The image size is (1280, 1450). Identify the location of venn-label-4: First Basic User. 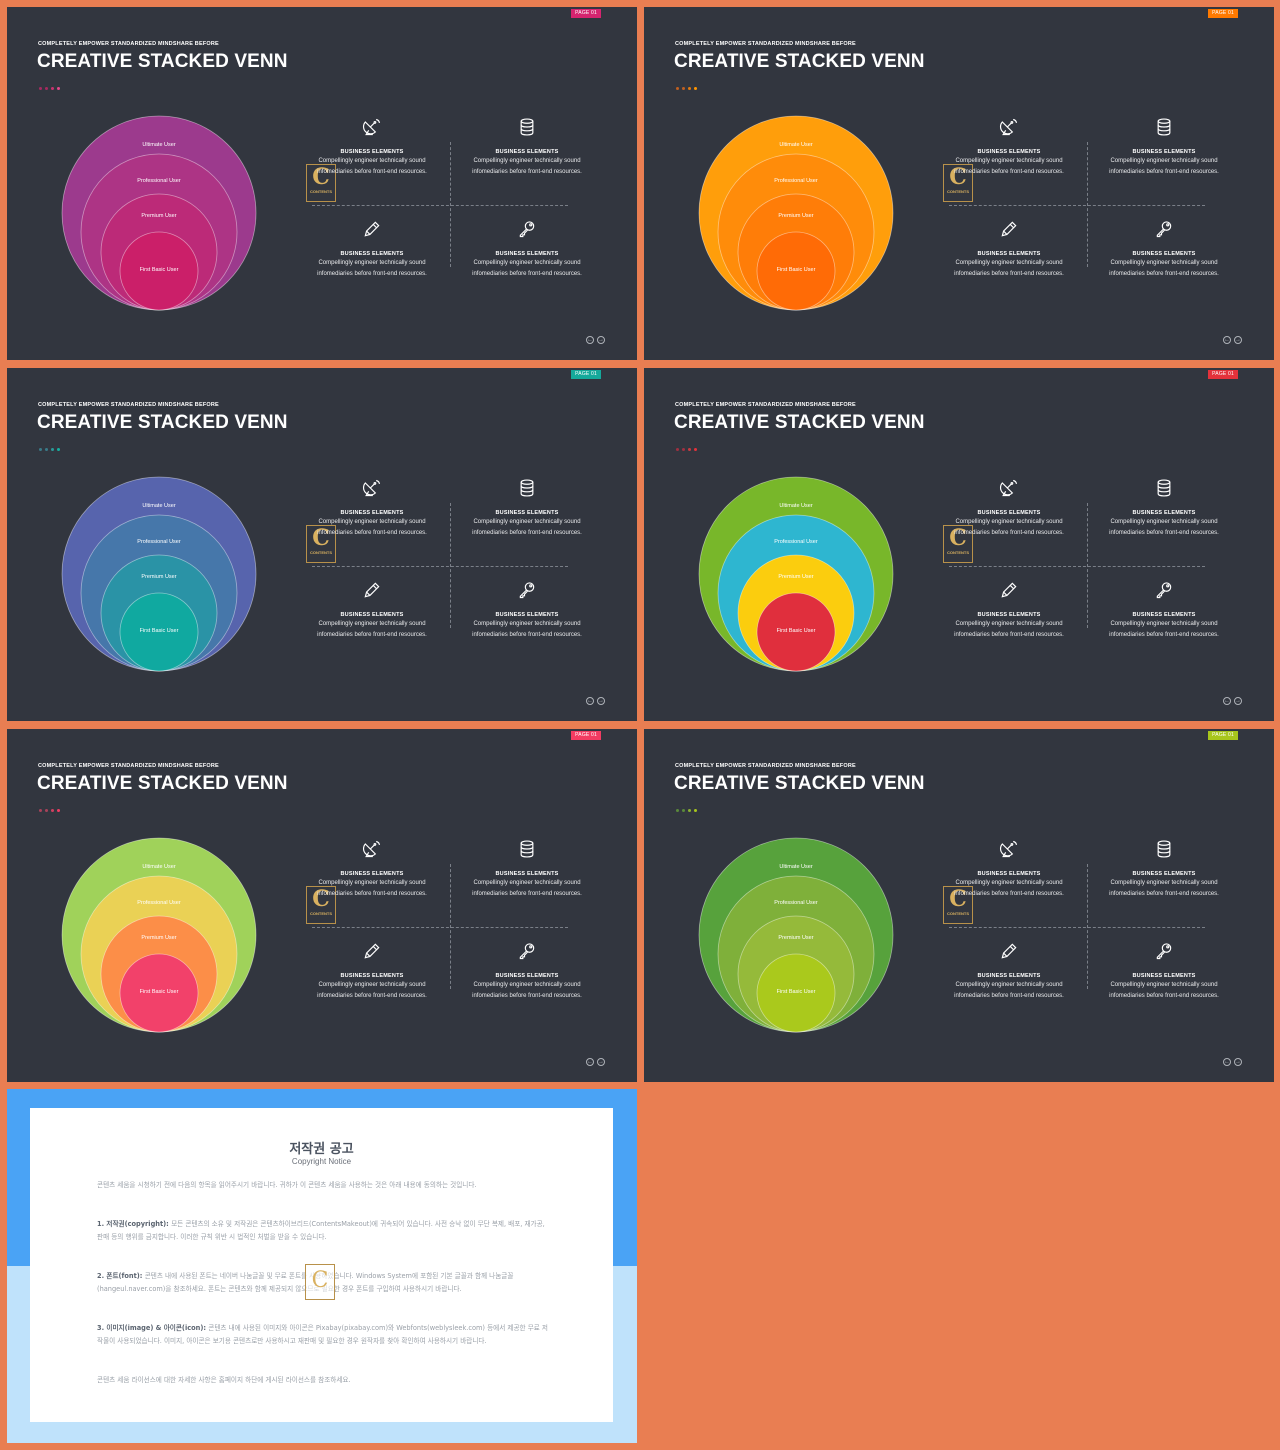
(159, 992).